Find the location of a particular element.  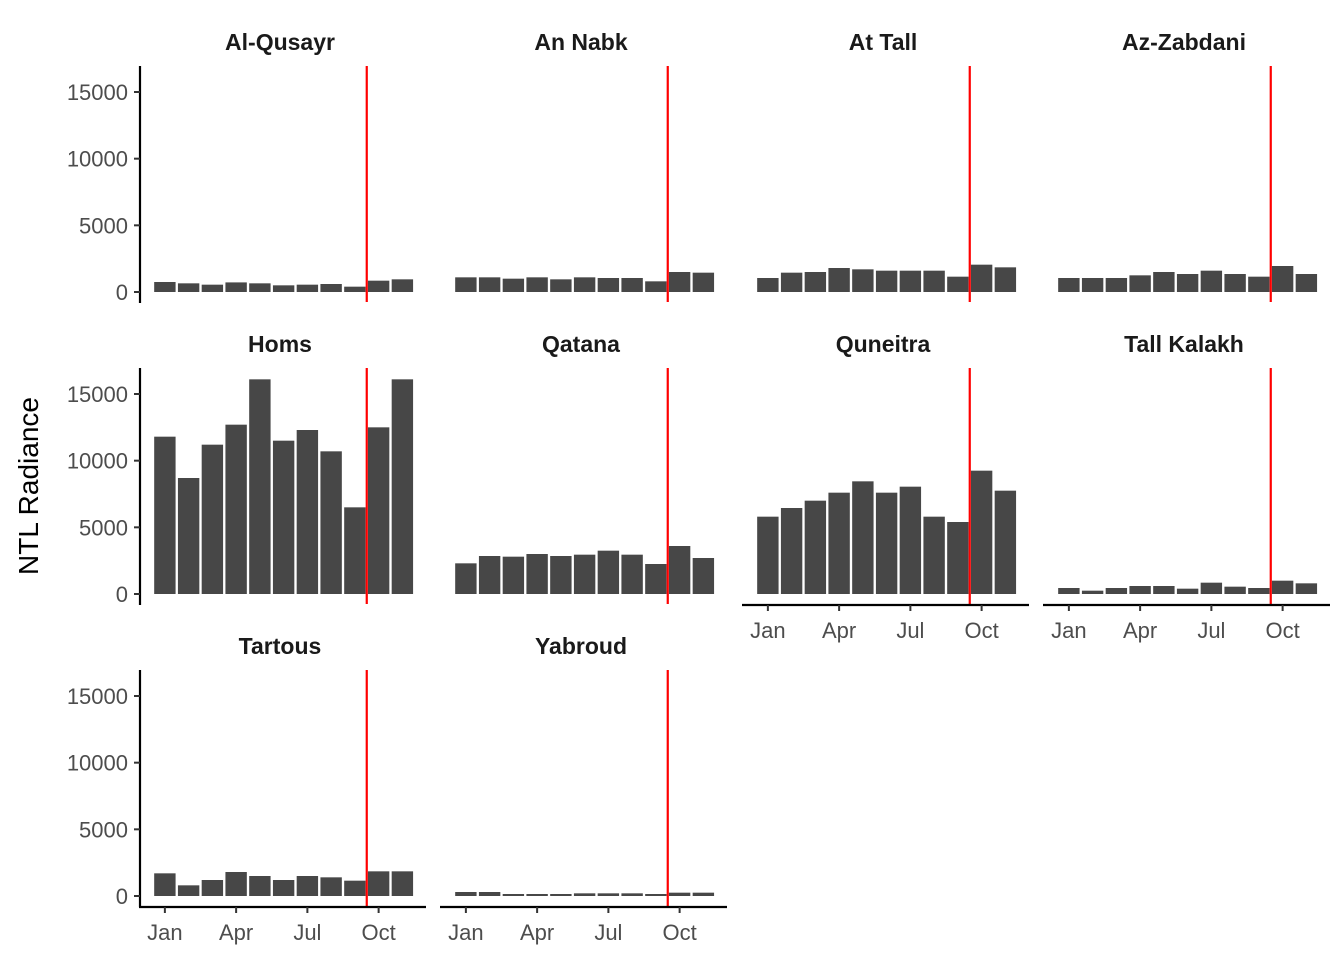

panel-yabroud: Yabroud Jan Apr Jul Oct is located at coordinates (583, 789).